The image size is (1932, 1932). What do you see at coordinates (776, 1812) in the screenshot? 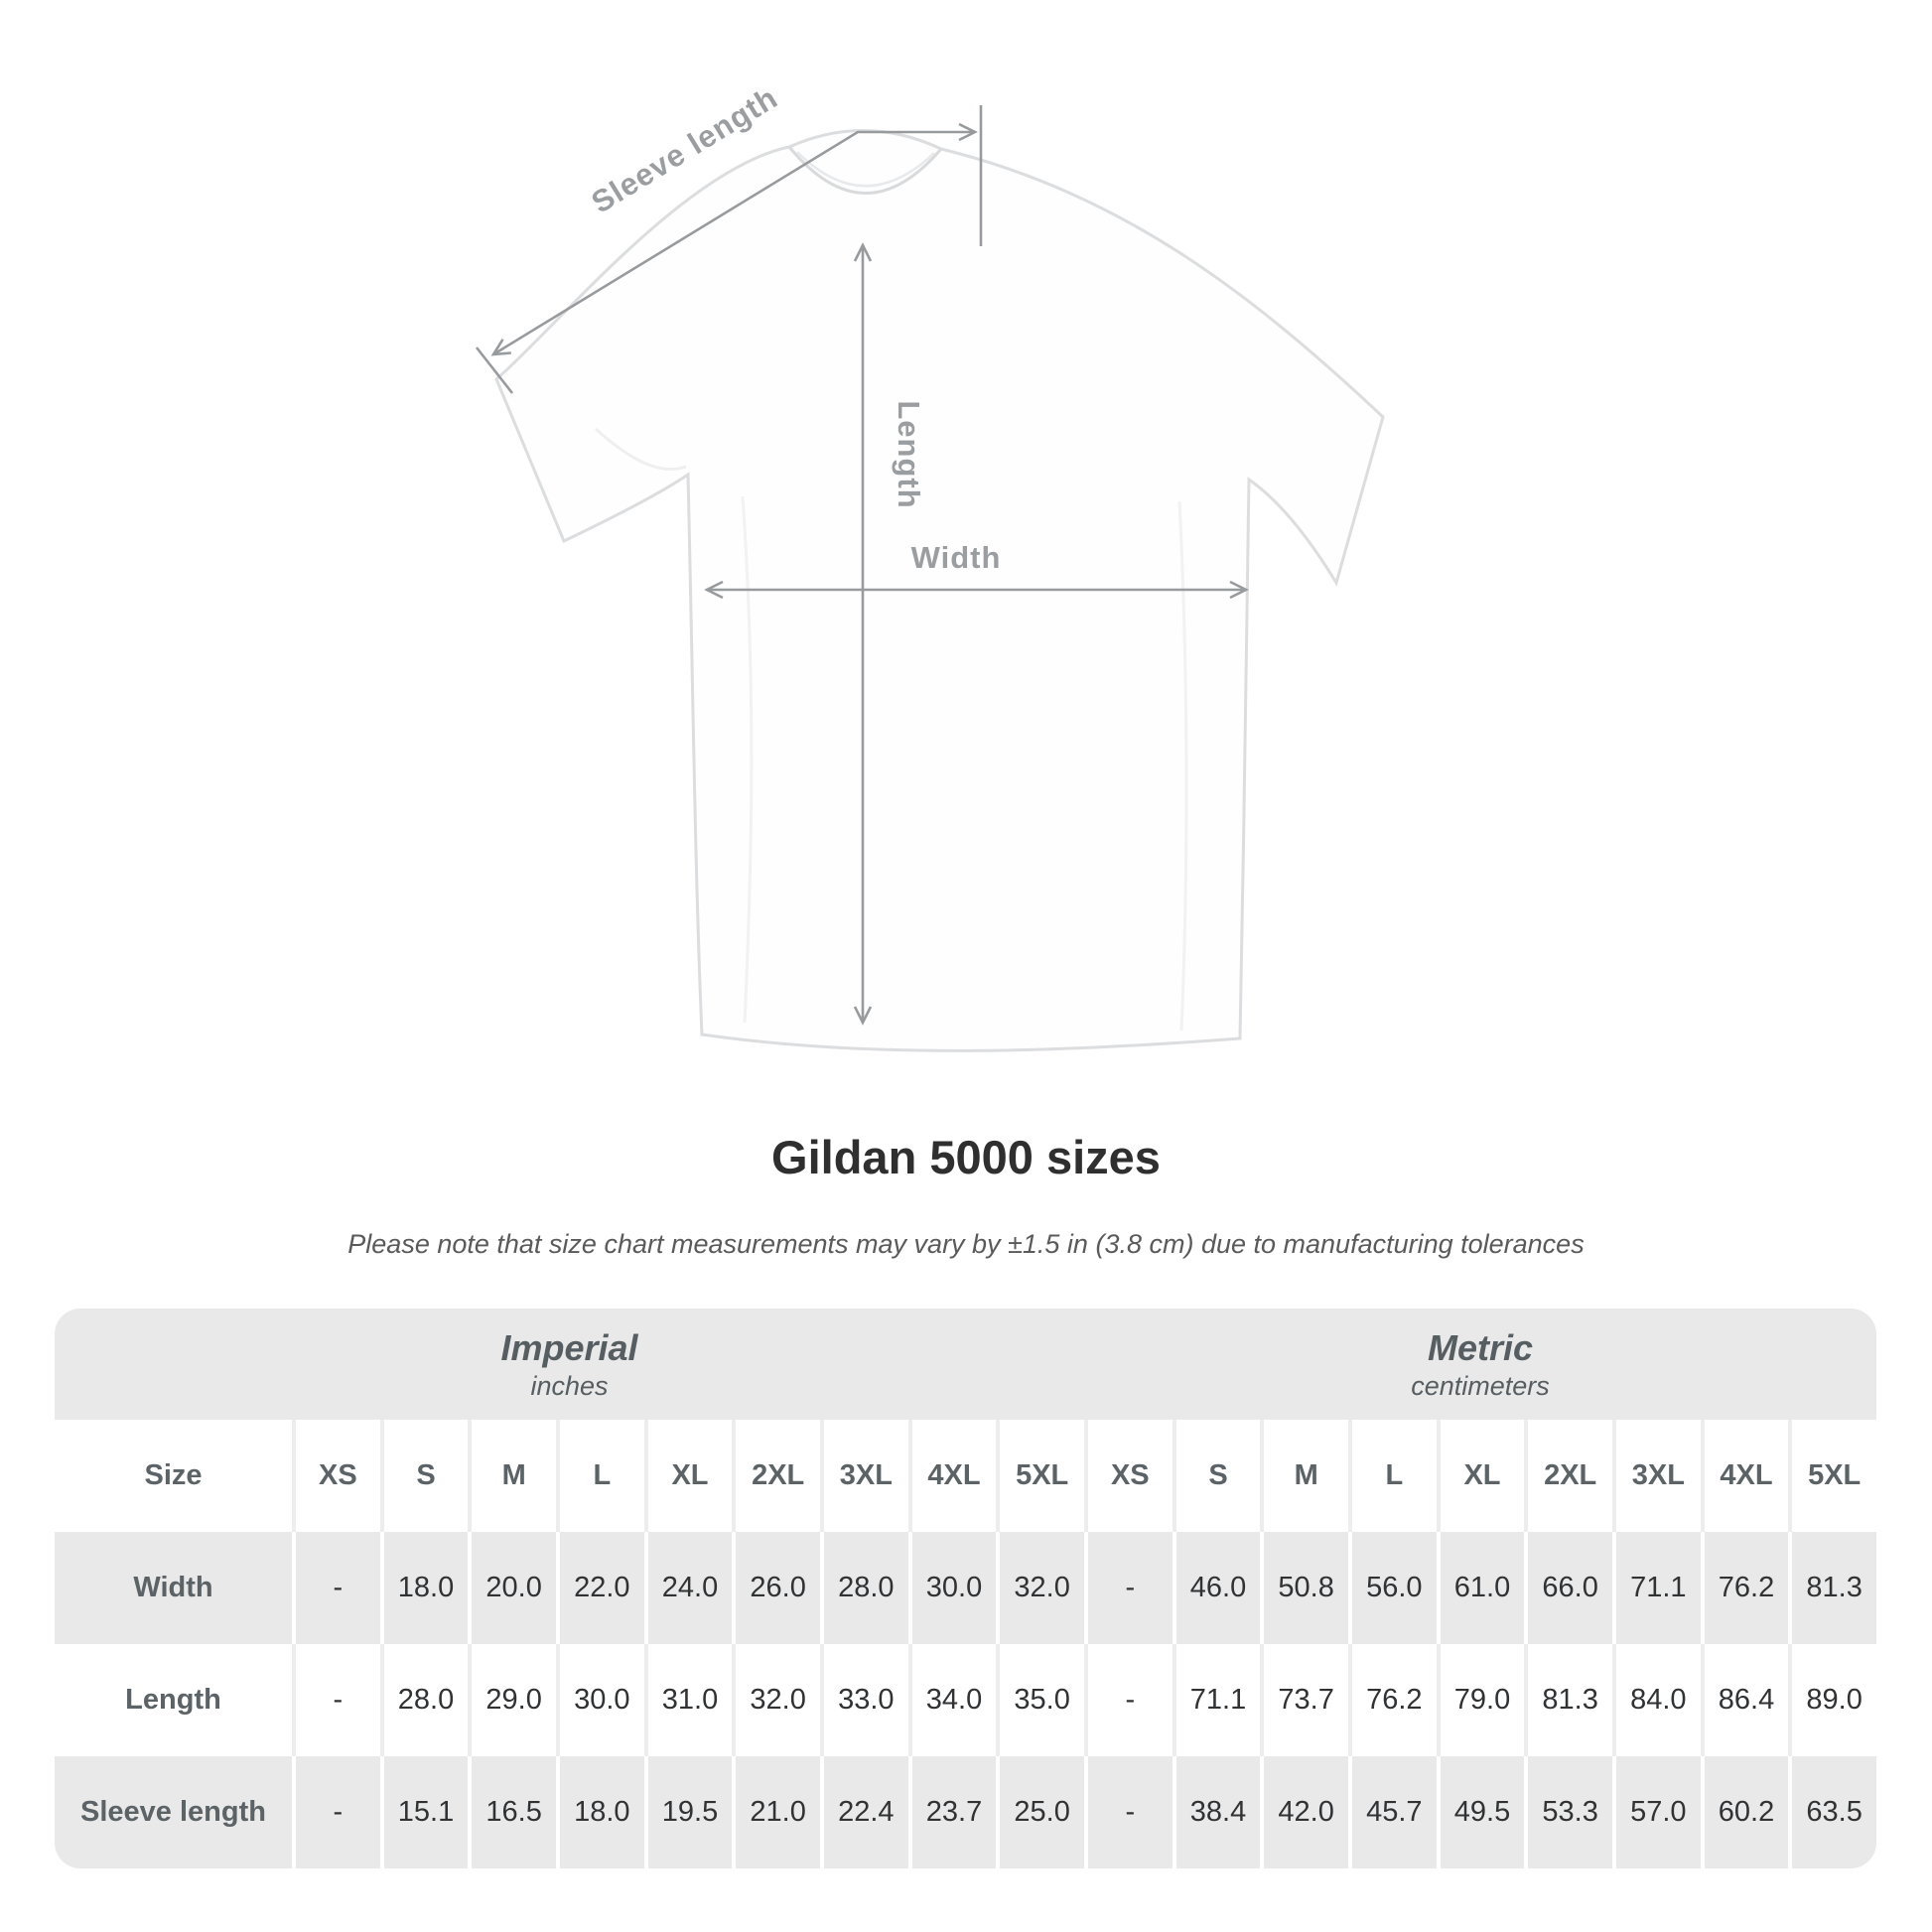
I see `table-cell: 21.0` at bounding box center [776, 1812].